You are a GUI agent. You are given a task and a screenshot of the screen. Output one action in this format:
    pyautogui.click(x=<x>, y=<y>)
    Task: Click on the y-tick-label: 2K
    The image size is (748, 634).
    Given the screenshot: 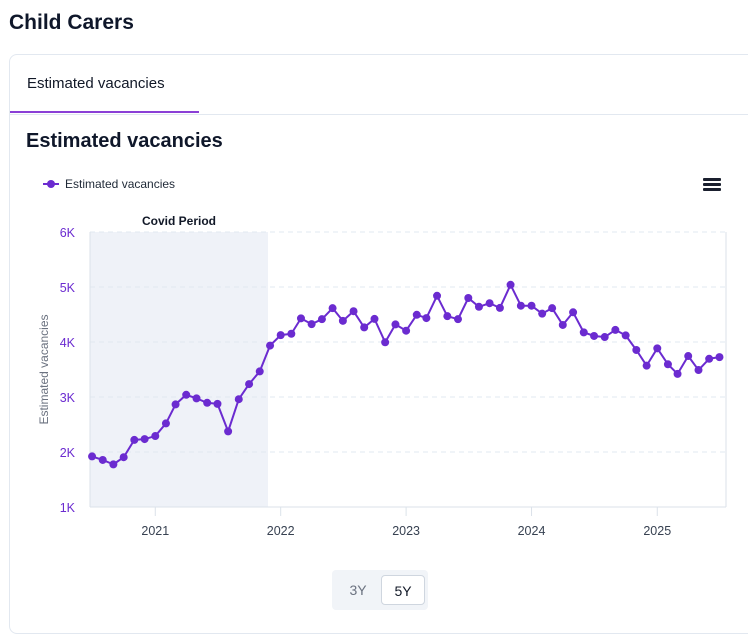 What is the action you would take?
    pyautogui.click(x=68, y=453)
    